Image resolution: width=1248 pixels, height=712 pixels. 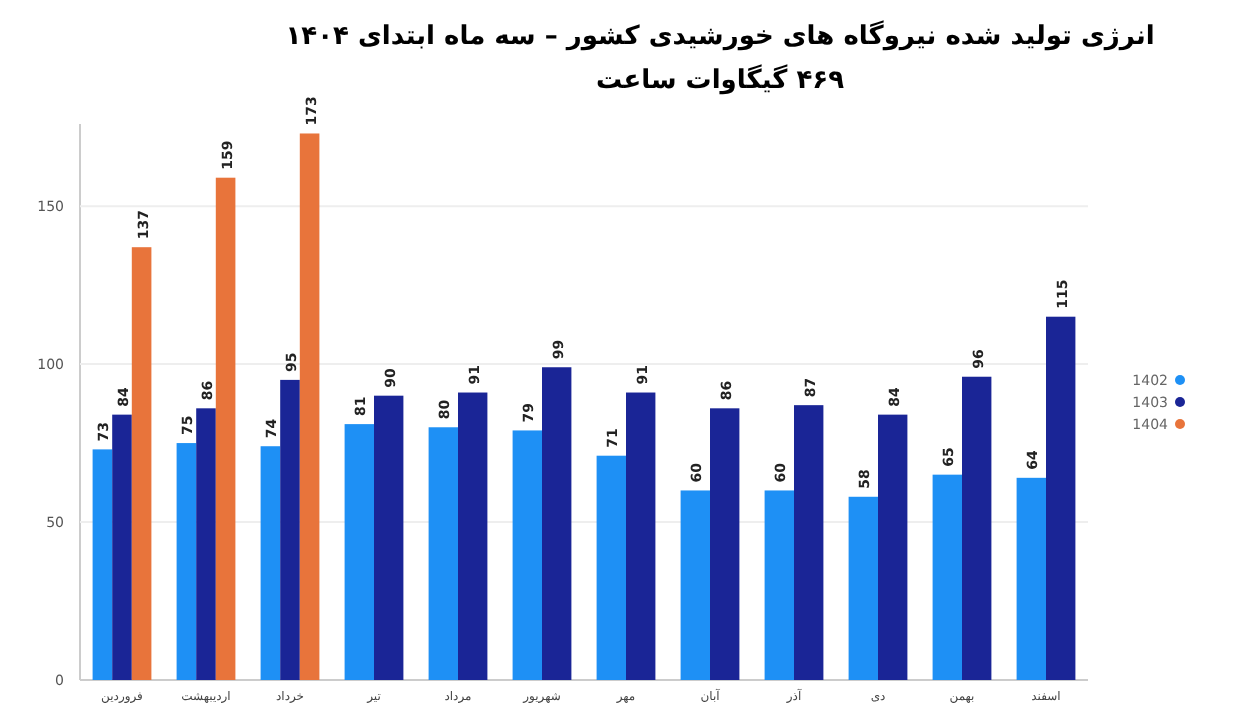 What do you see at coordinates (720, 80) in the screenshot?
I see `chart-subtitle: ۴۶۹ گیگاوات ساعت` at bounding box center [720, 80].